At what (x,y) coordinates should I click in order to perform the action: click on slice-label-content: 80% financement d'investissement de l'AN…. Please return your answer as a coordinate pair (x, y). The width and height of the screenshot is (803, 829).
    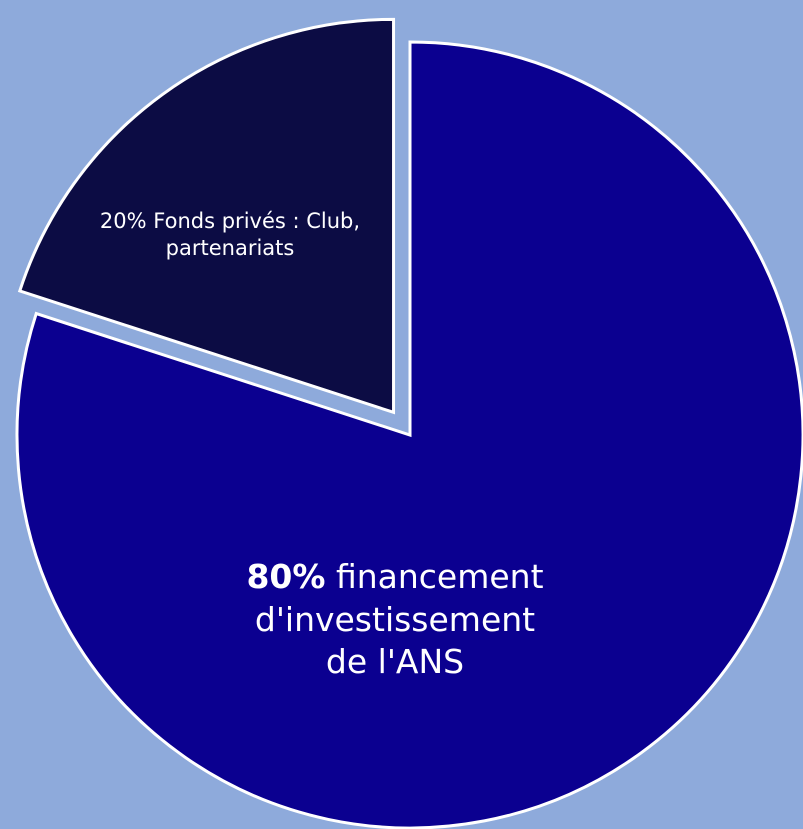
    Looking at the image, I should click on (395, 620).